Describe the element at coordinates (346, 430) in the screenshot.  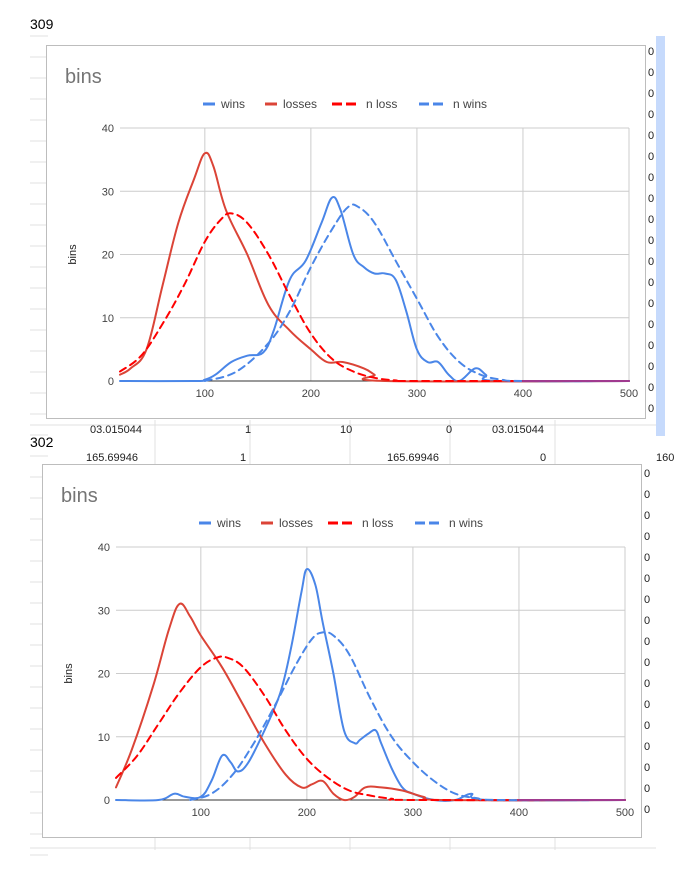
I see `cell-value: 10` at that location.